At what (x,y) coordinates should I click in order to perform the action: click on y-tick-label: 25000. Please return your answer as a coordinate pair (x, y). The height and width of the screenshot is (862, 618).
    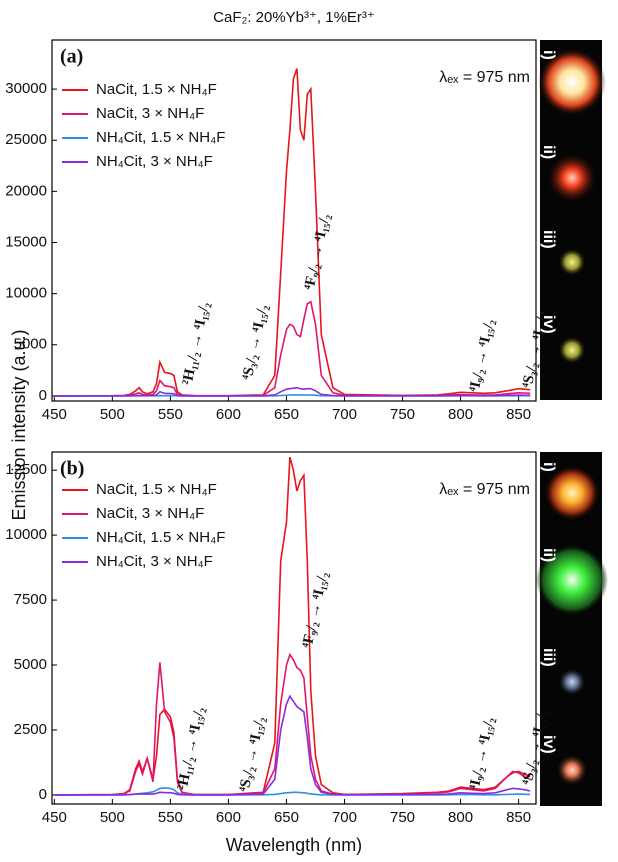
    Looking at the image, I should click on (26, 139).